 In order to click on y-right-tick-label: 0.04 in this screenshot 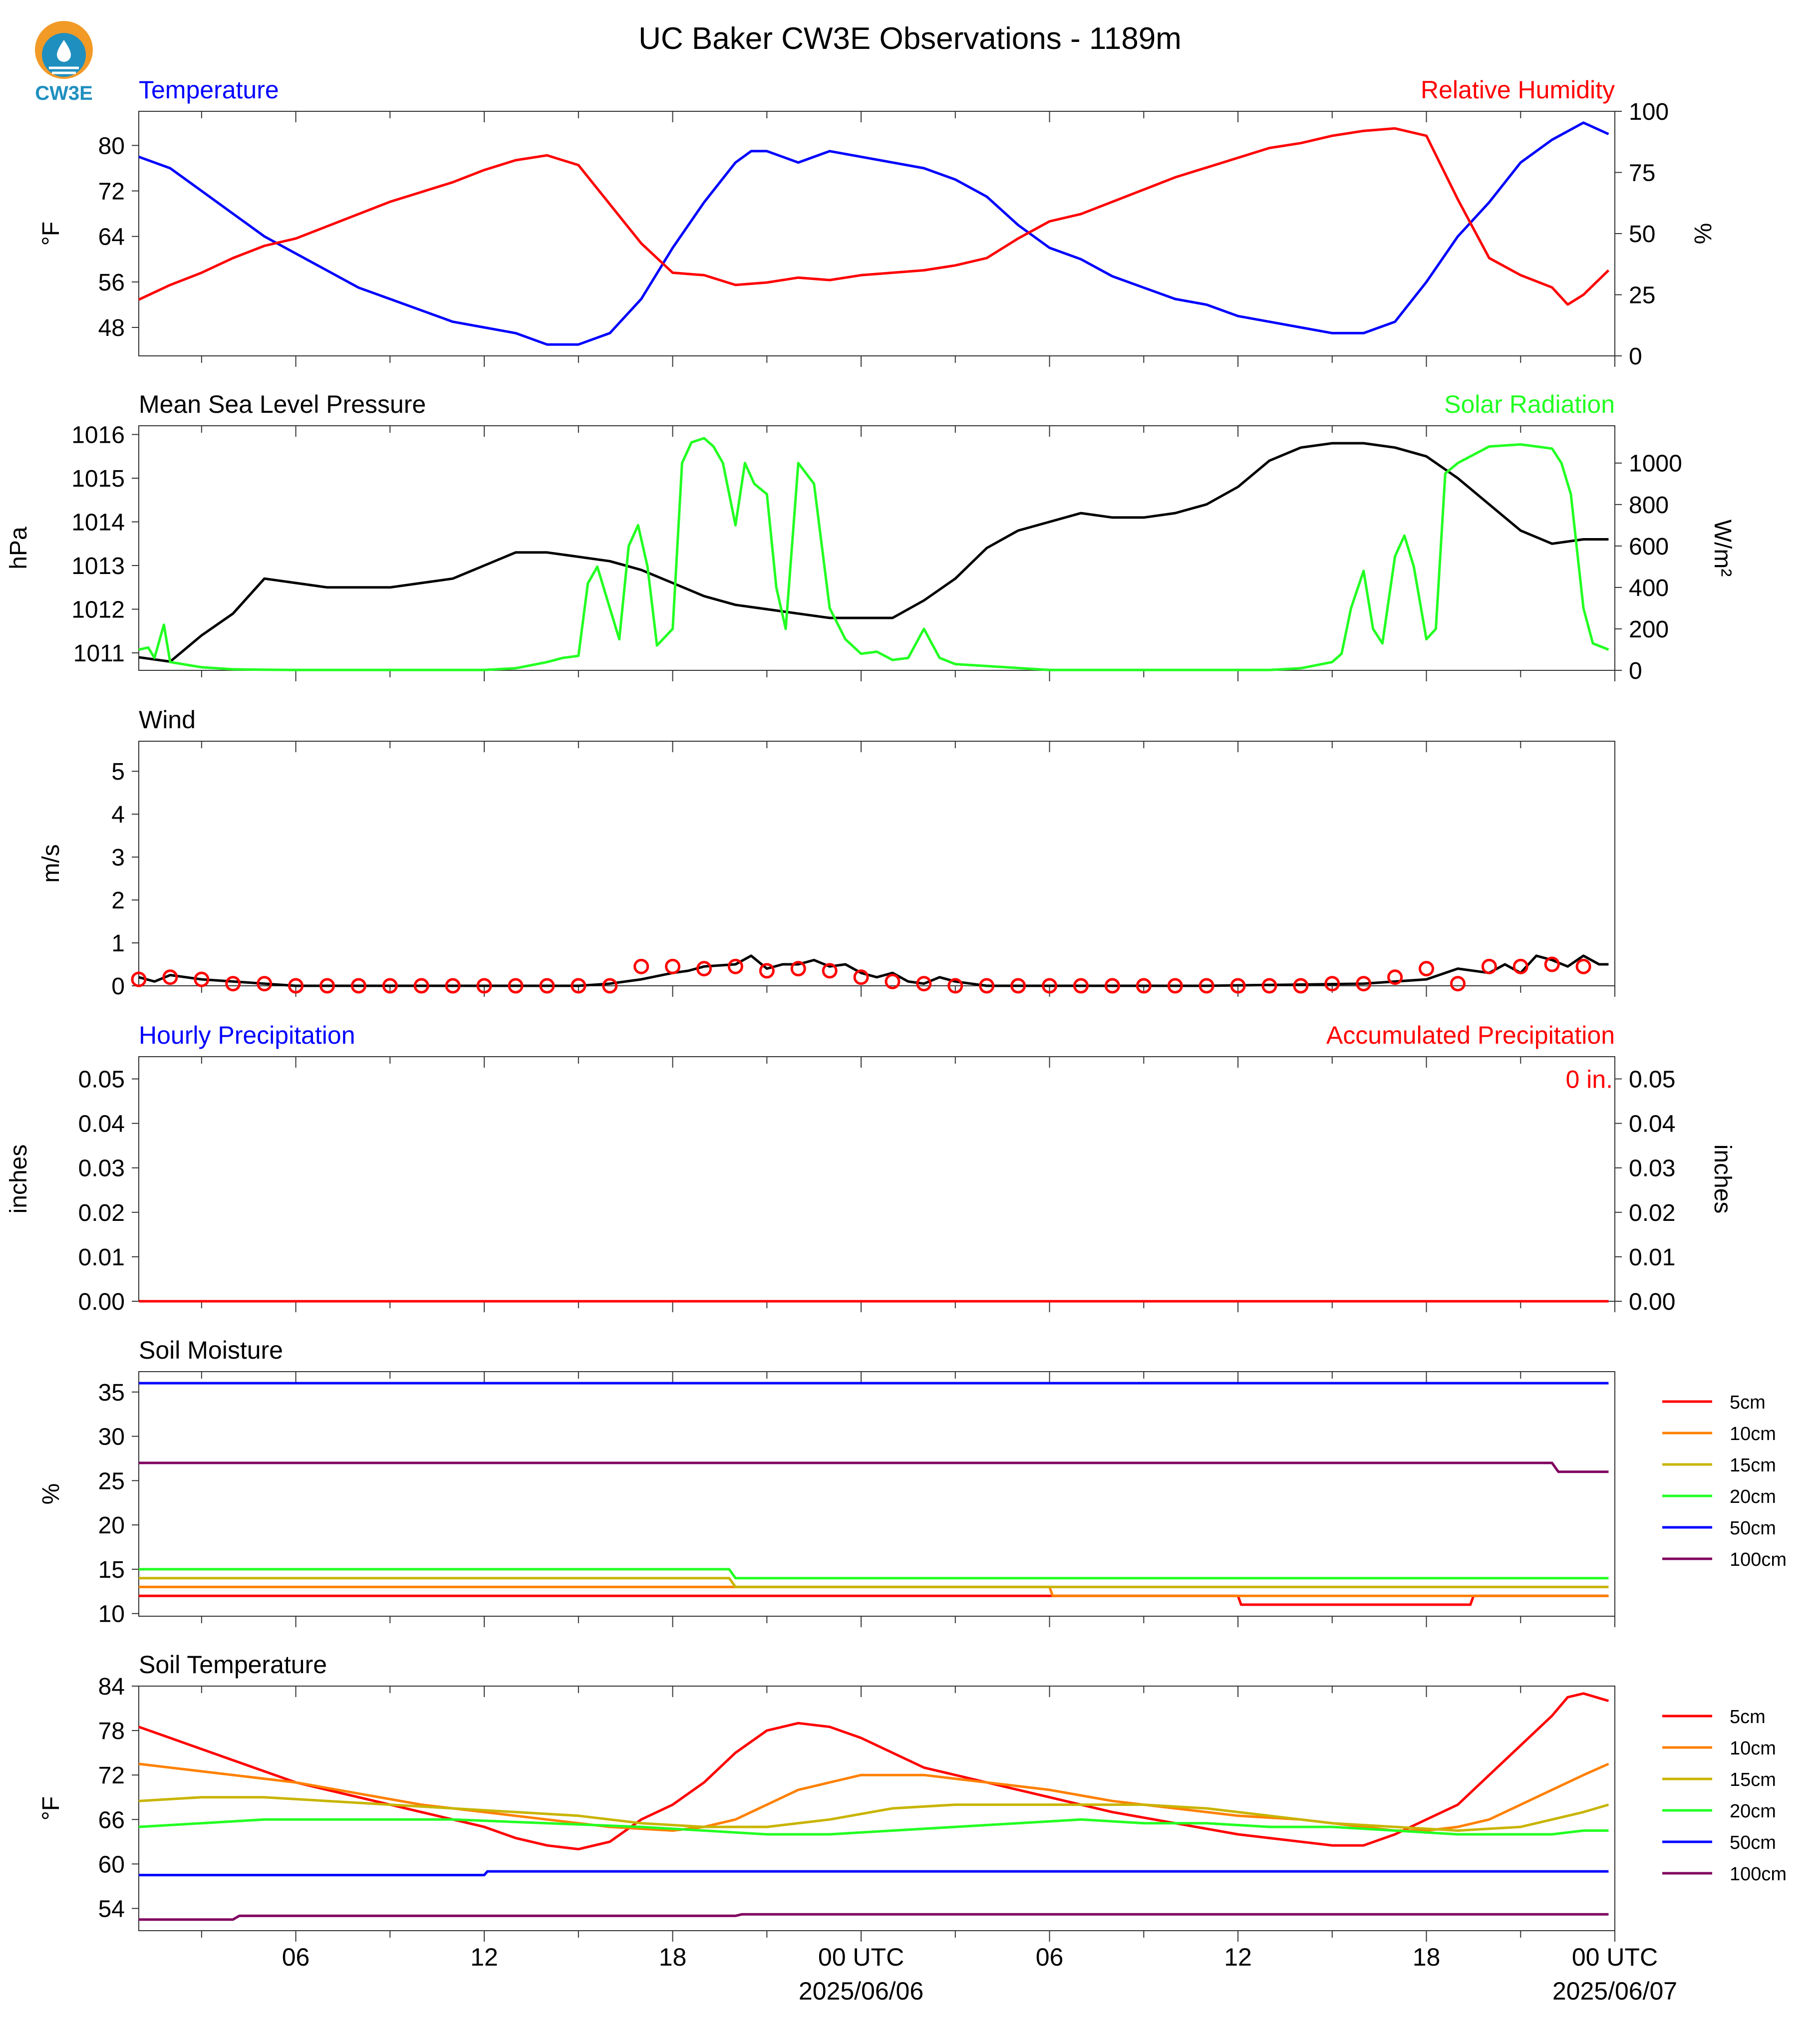, I will do `click(1652, 1124)`.